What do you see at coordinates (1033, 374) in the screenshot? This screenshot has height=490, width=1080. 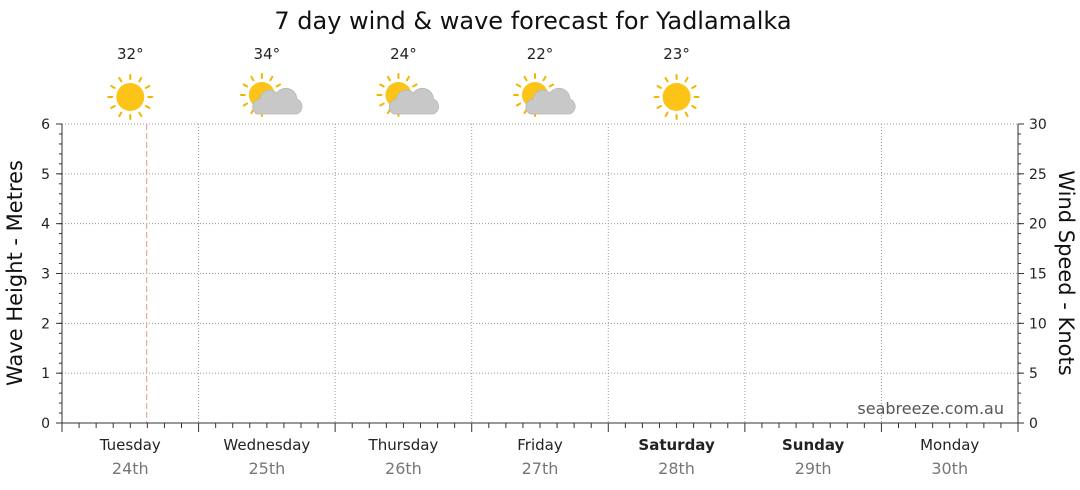 I see `right-tick-label: 5` at bounding box center [1033, 374].